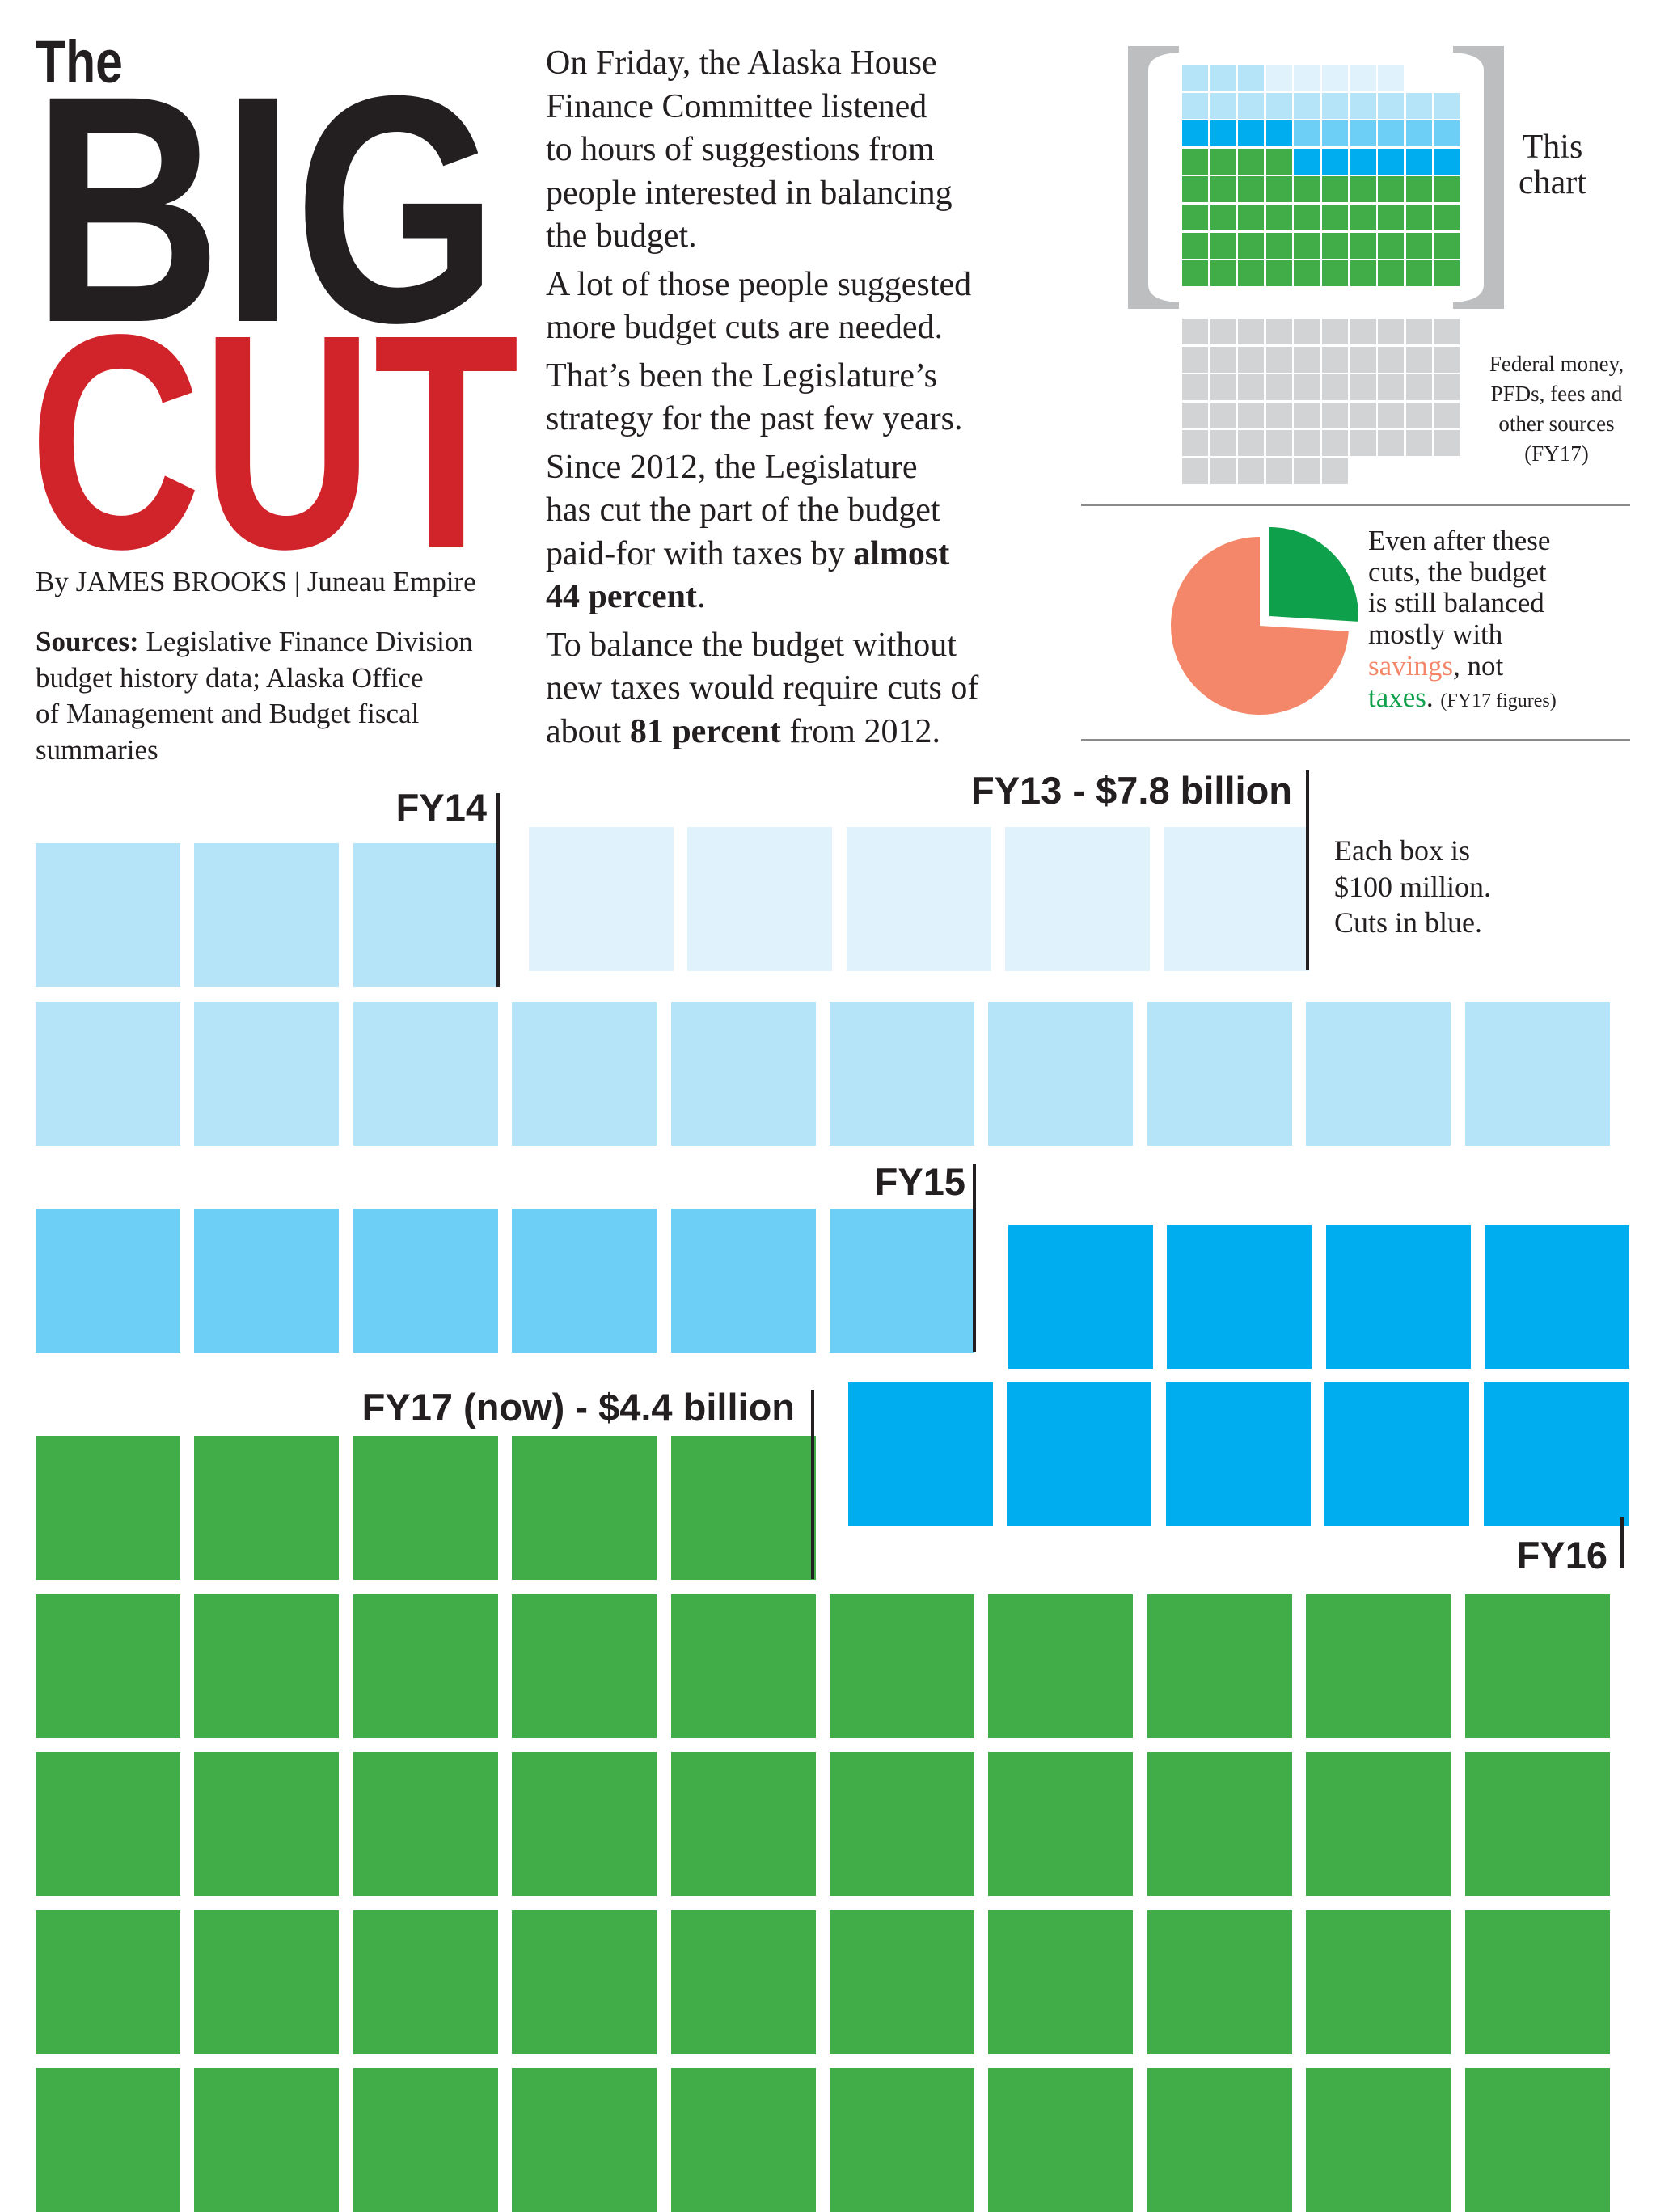 The image size is (1656, 2212). What do you see at coordinates (1391, 78) in the screenshot?
I see `mini-box-fy13-cut` at bounding box center [1391, 78].